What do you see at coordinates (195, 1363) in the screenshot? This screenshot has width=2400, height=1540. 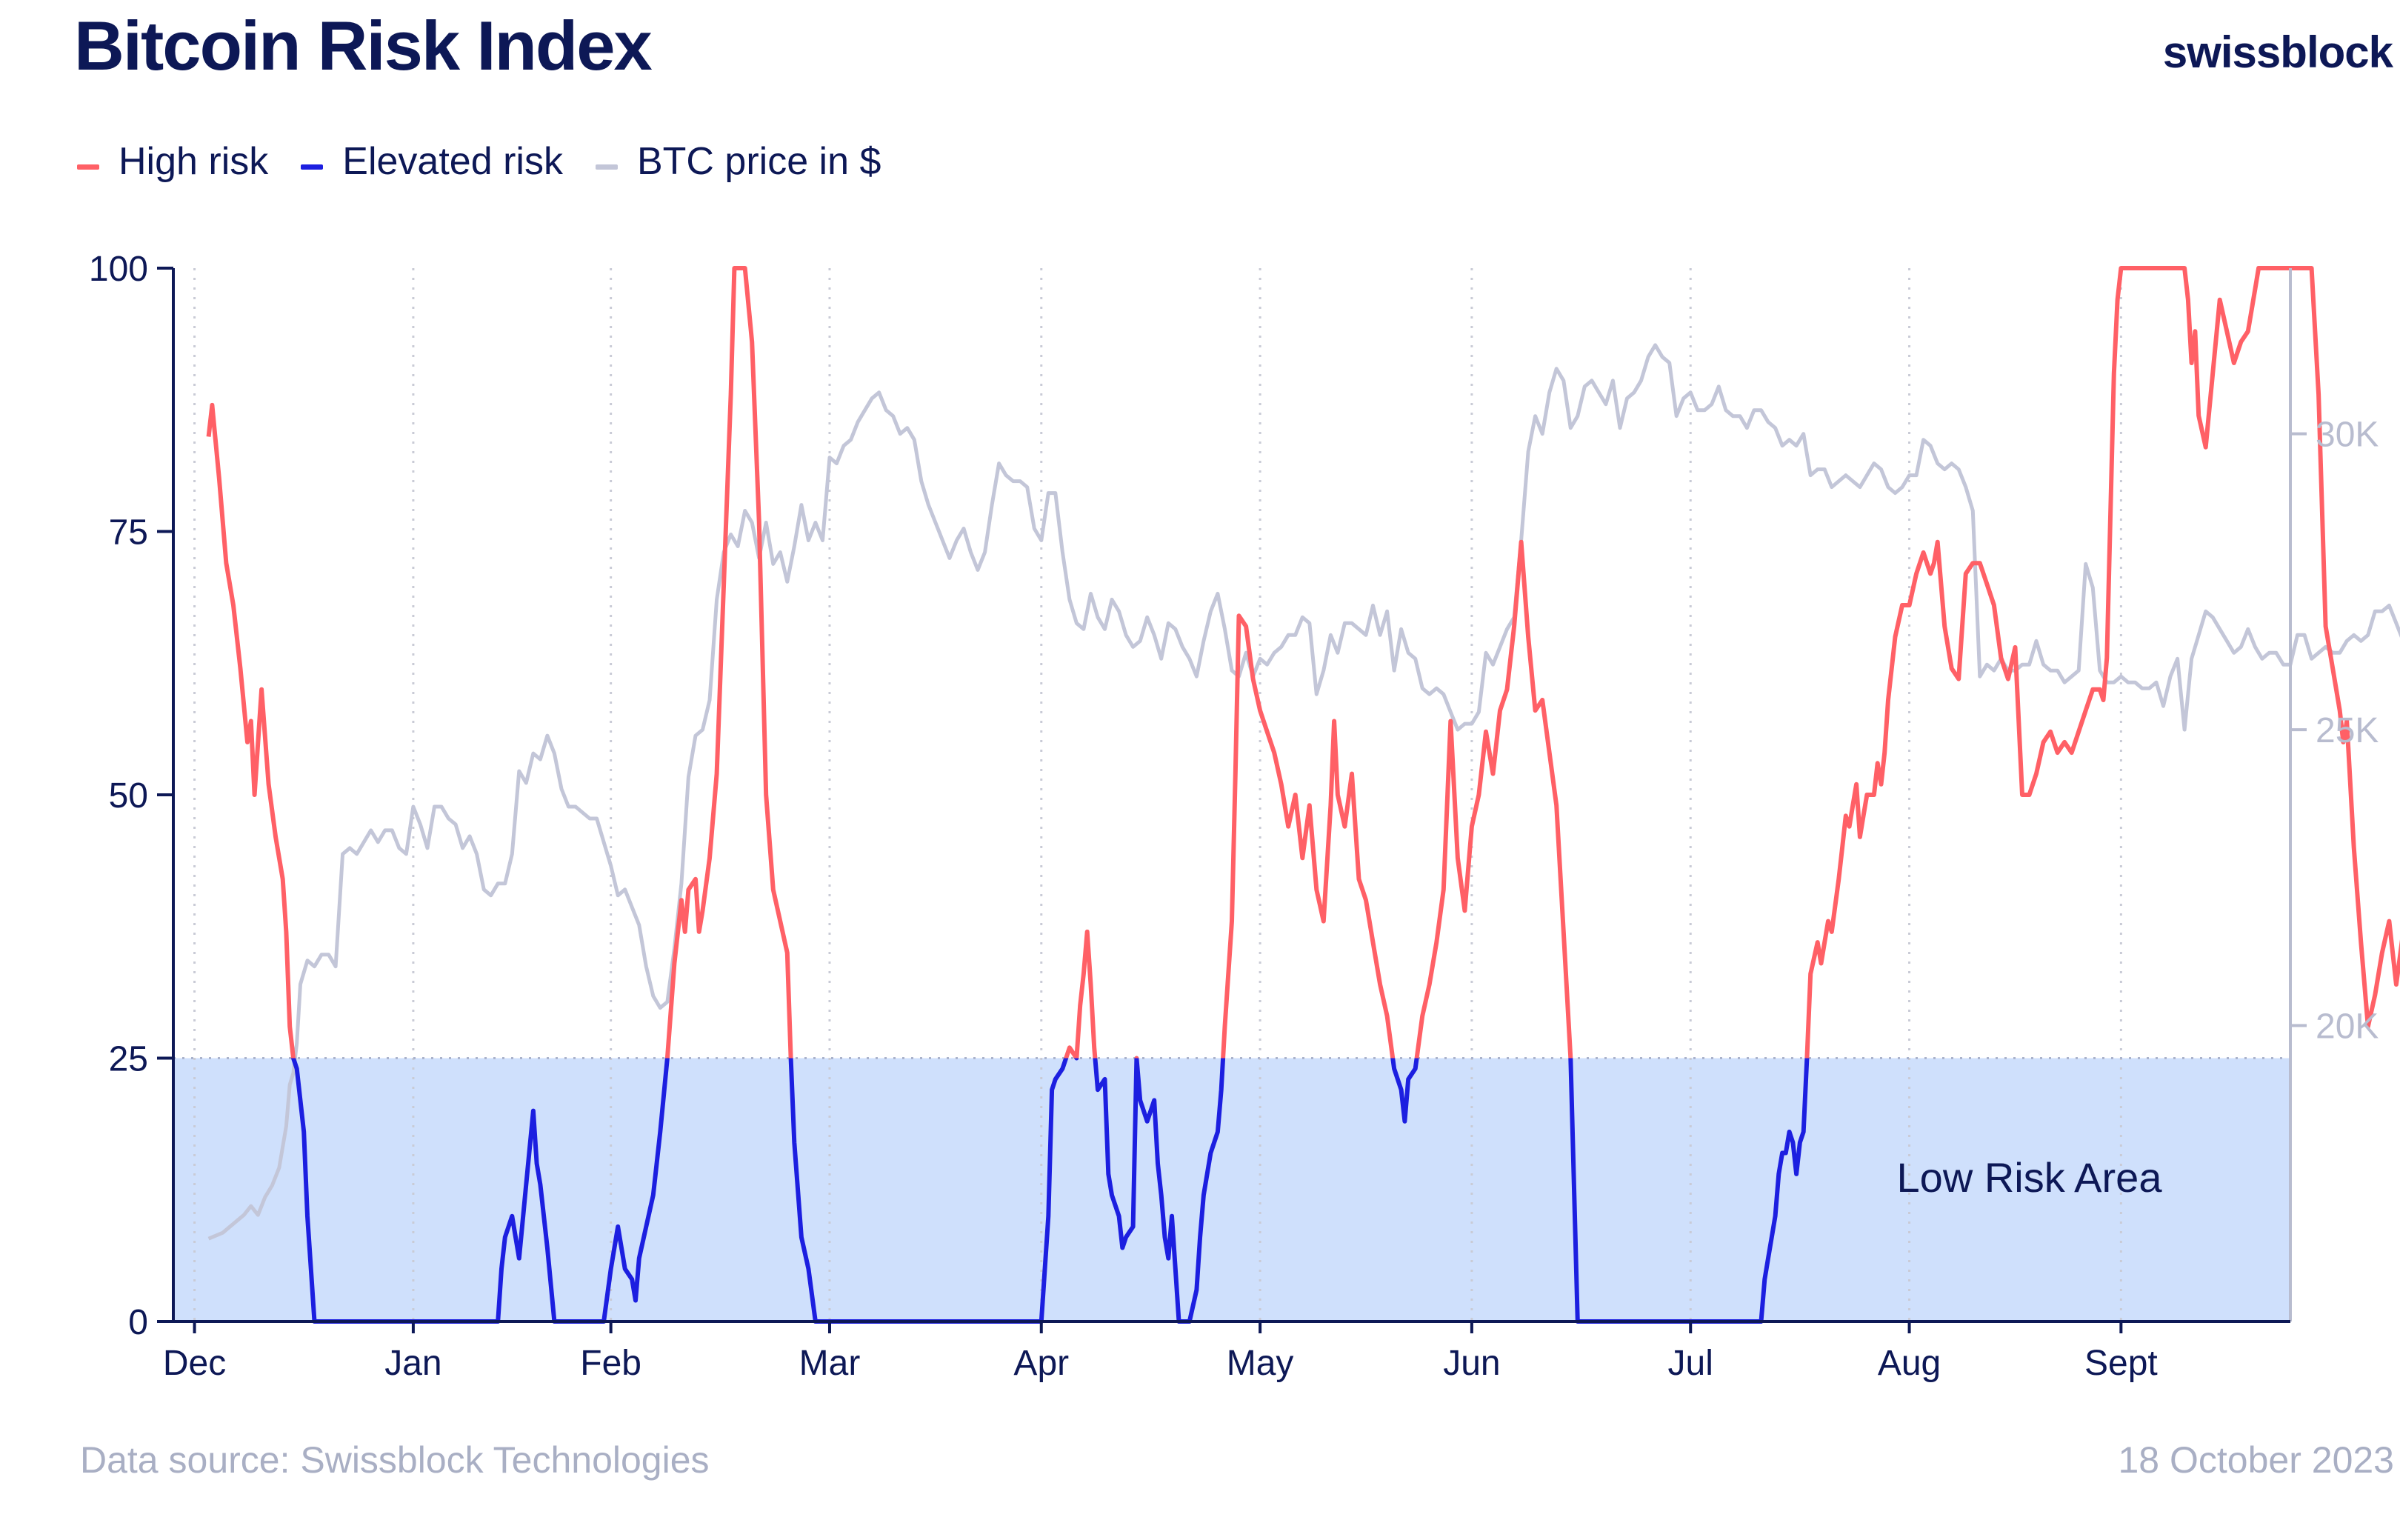 I see `x-tick-label: Dec` at bounding box center [195, 1363].